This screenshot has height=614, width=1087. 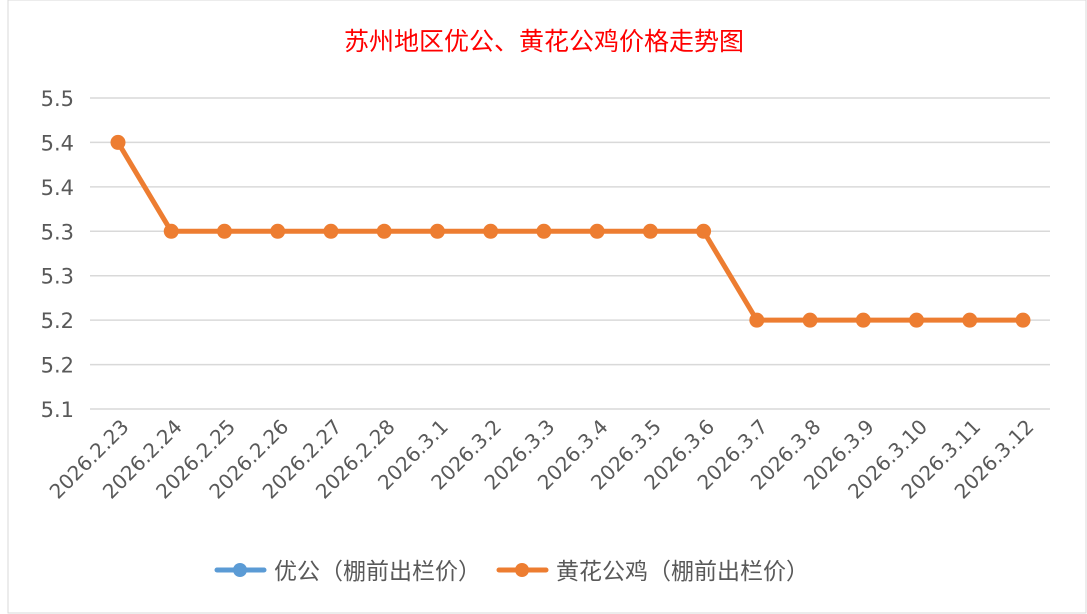 I want to click on chart-title: 苏州地区优公、黄花公鸡价格走势图, so click(x=544, y=41).